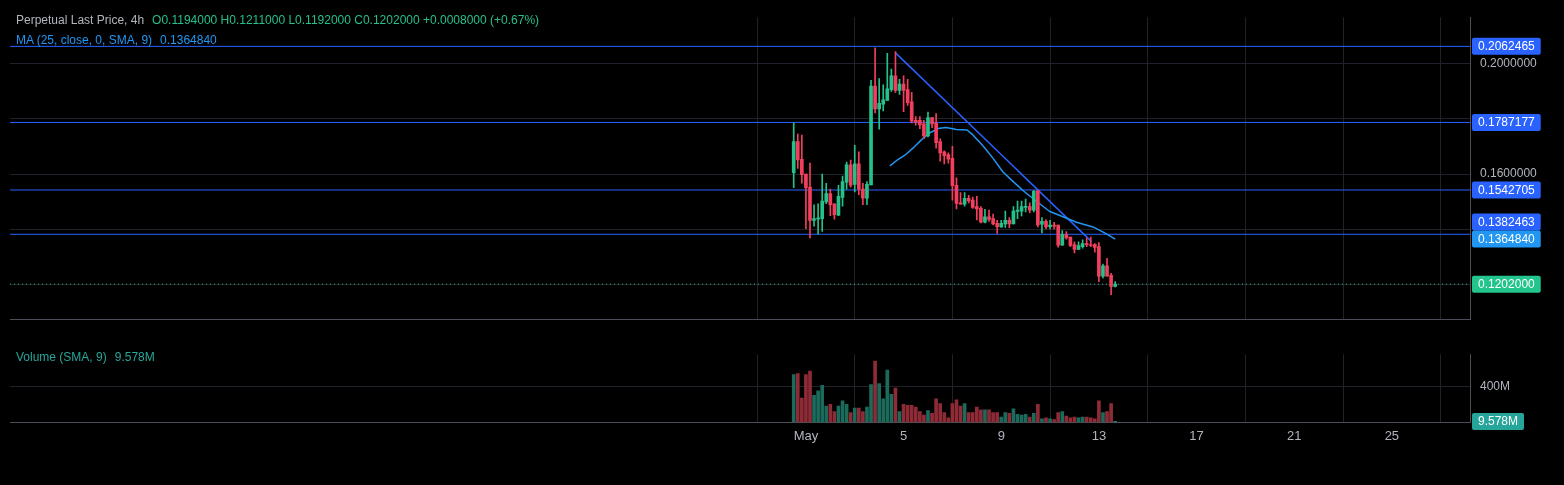 Image resolution: width=1564 pixels, height=485 pixels. Describe the element at coordinates (1509, 173) in the screenshot. I see `y-tick-label: 0.1600000` at that location.